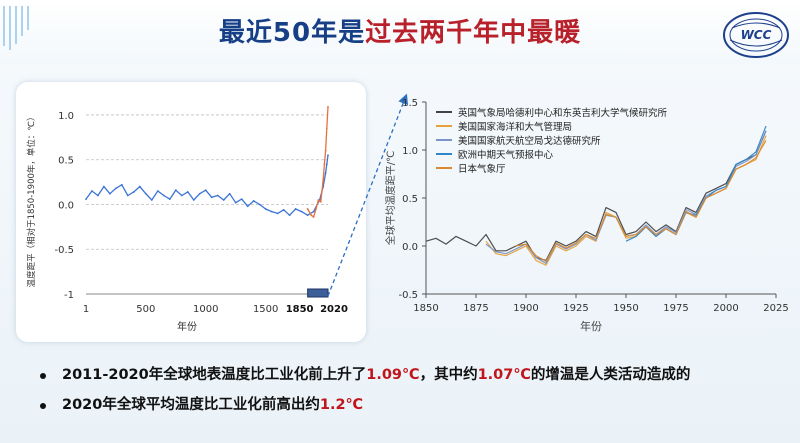  What do you see at coordinates (473, 33) in the screenshot?
I see `title-part-2: 过去两千年中最暖` at bounding box center [473, 33].